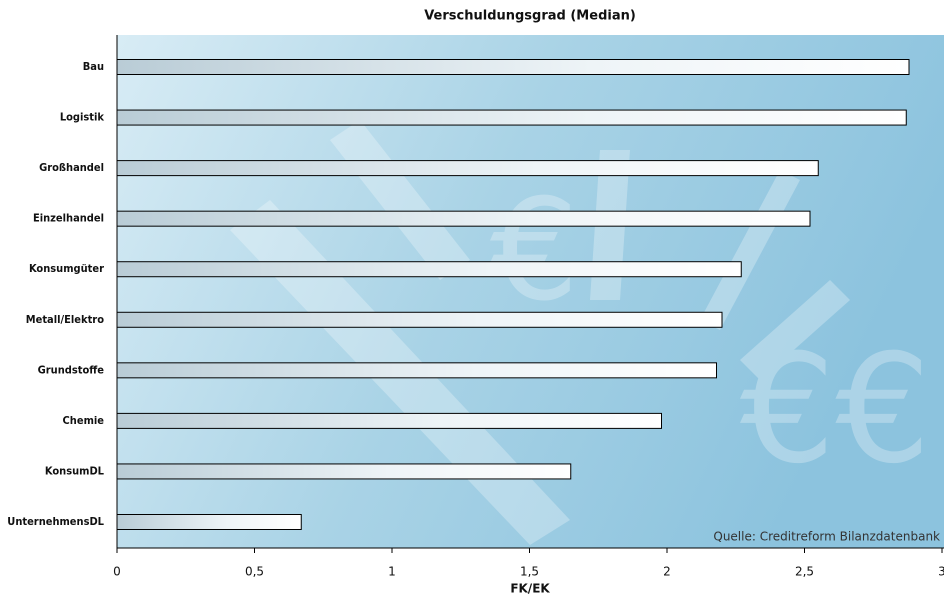 This screenshot has height=597, width=944. I want to click on x-tick-label: 3, so click(941, 572).